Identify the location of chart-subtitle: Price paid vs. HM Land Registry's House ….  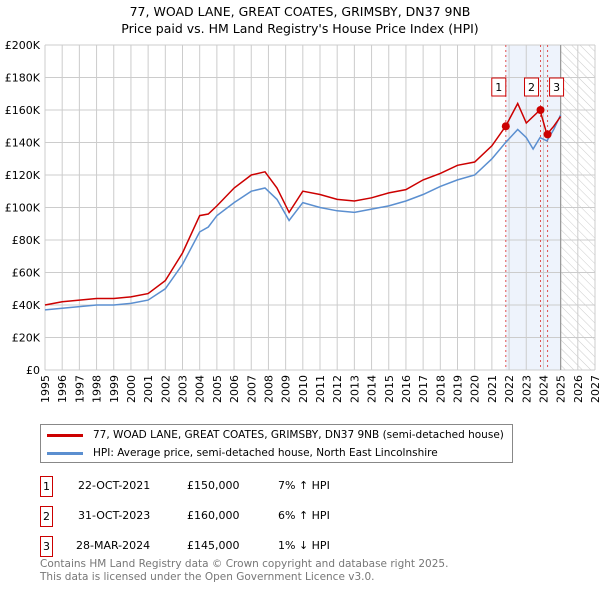
(300, 28).